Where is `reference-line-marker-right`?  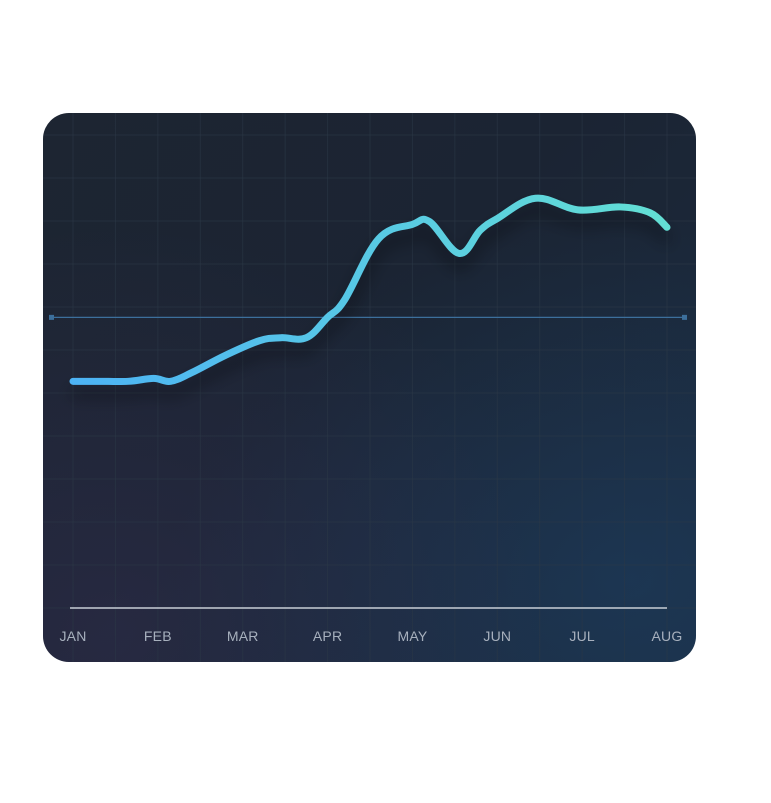 reference-line-marker-right is located at coordinates (684, 317).